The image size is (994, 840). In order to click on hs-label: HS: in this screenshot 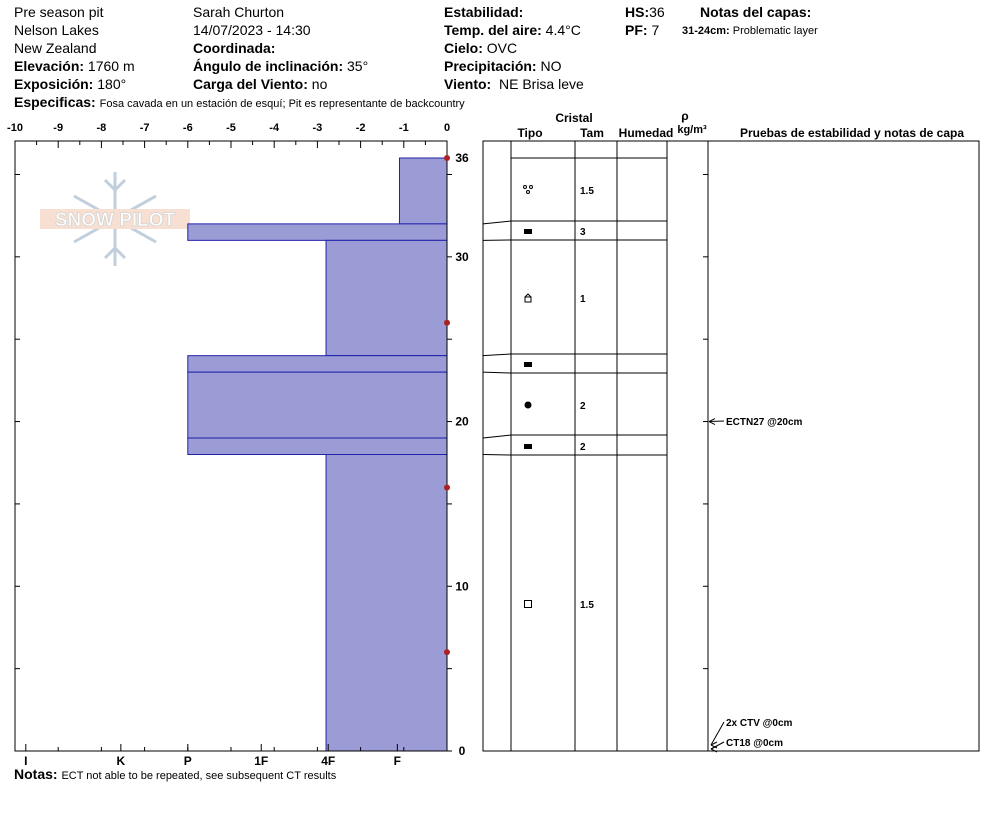, I will do `click(637, 12)`.